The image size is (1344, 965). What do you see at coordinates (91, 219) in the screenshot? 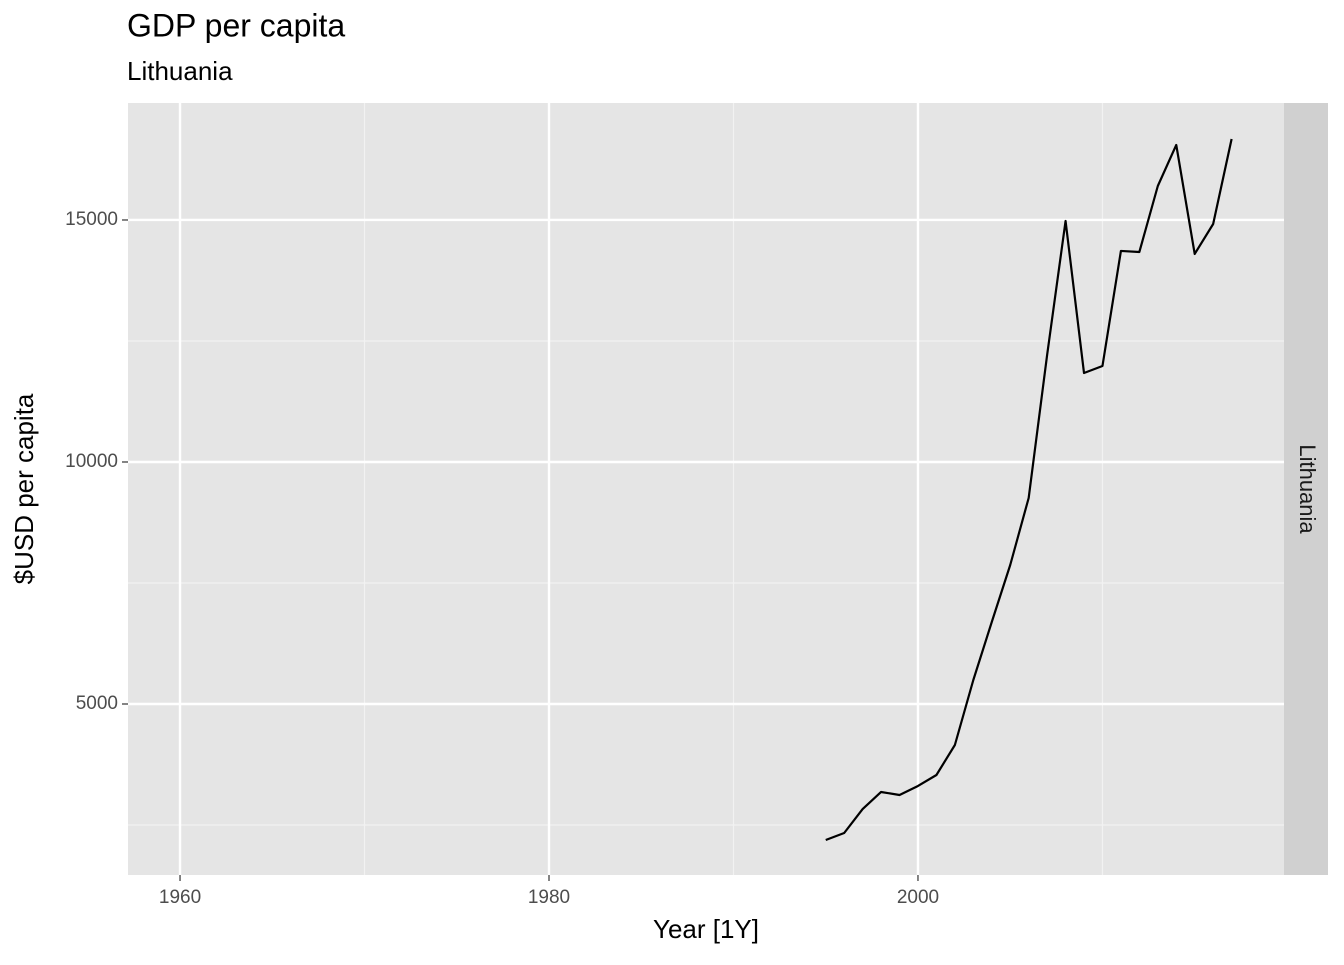
I see `y-tick-label: 15000` at bounding box center [91, 219].